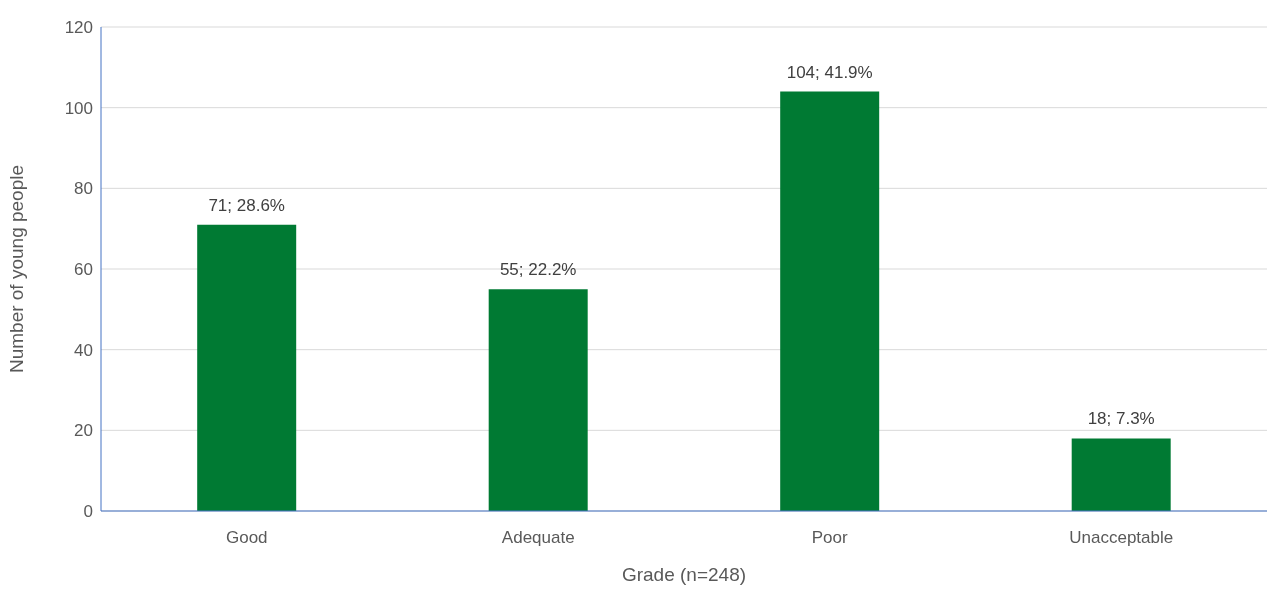 The height and width of the screenshot is (599, 1277). I want to click on data-label: 71; 28.6%, so click(246, 205).